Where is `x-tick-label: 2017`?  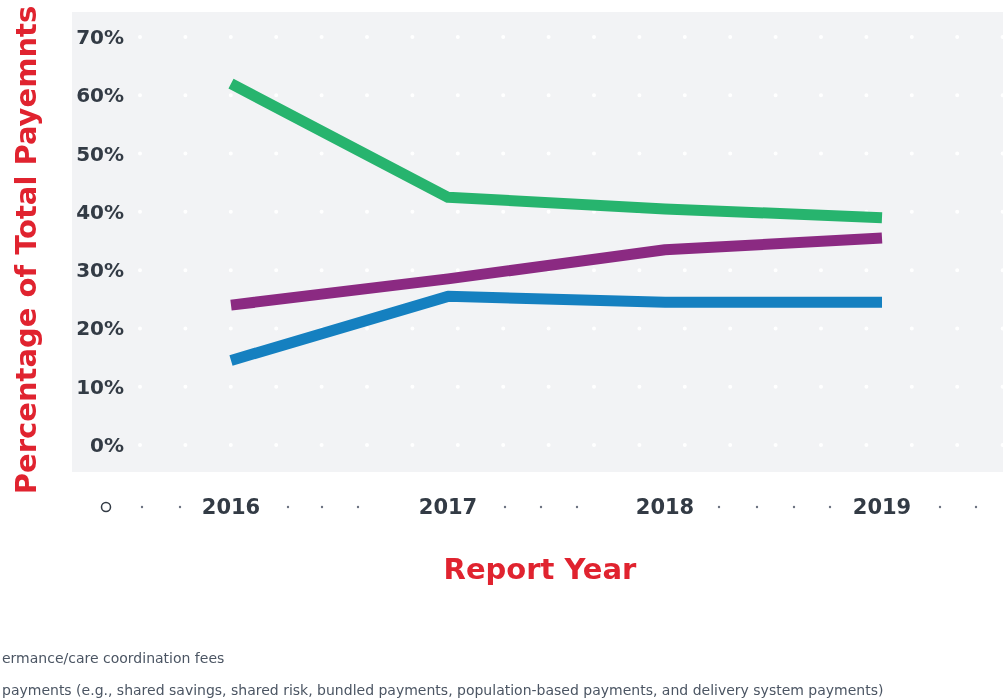 x-tick-label: 2017 is located at coordinates (448, 507).